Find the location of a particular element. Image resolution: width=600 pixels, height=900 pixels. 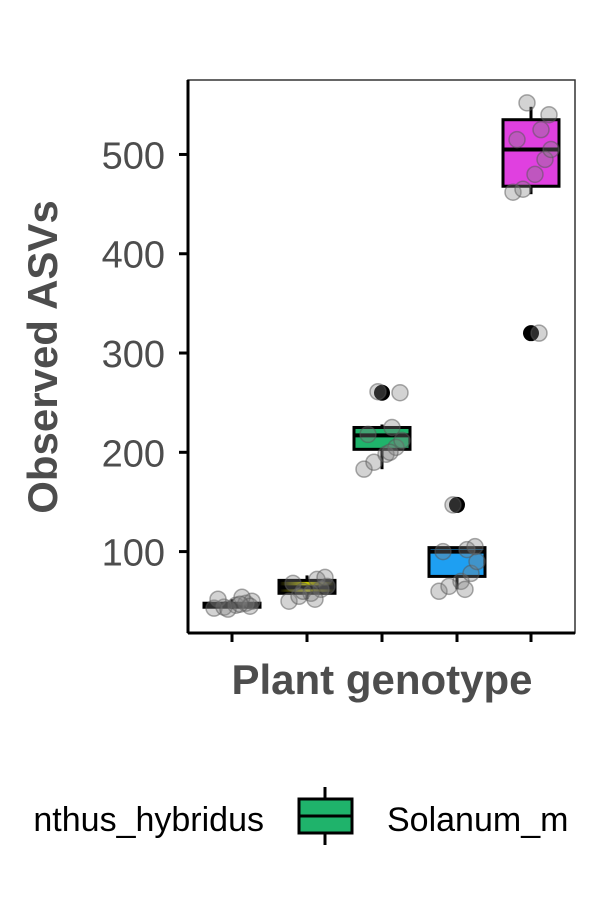

x-axis-title: Plant genotype is located at coordinates (381, 679).